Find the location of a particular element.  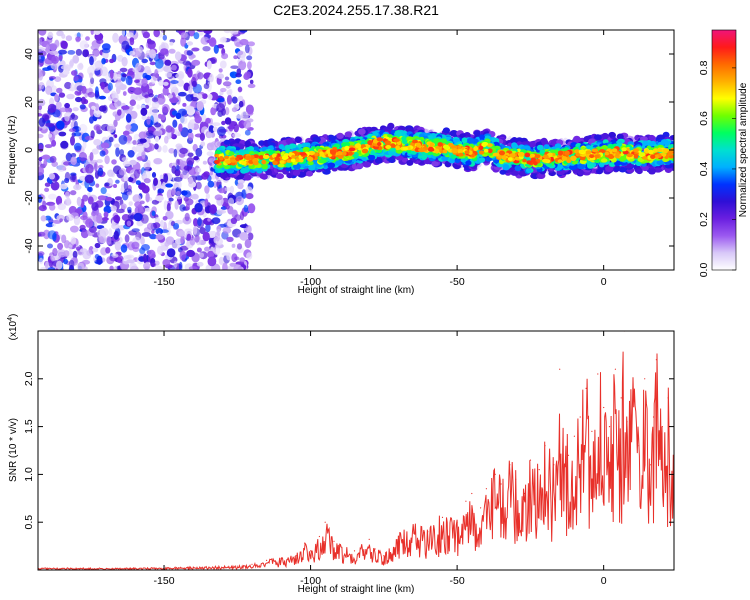

chart-title: C2E3.2024.255.17.38.R21 is located at coordinates (356, 10).